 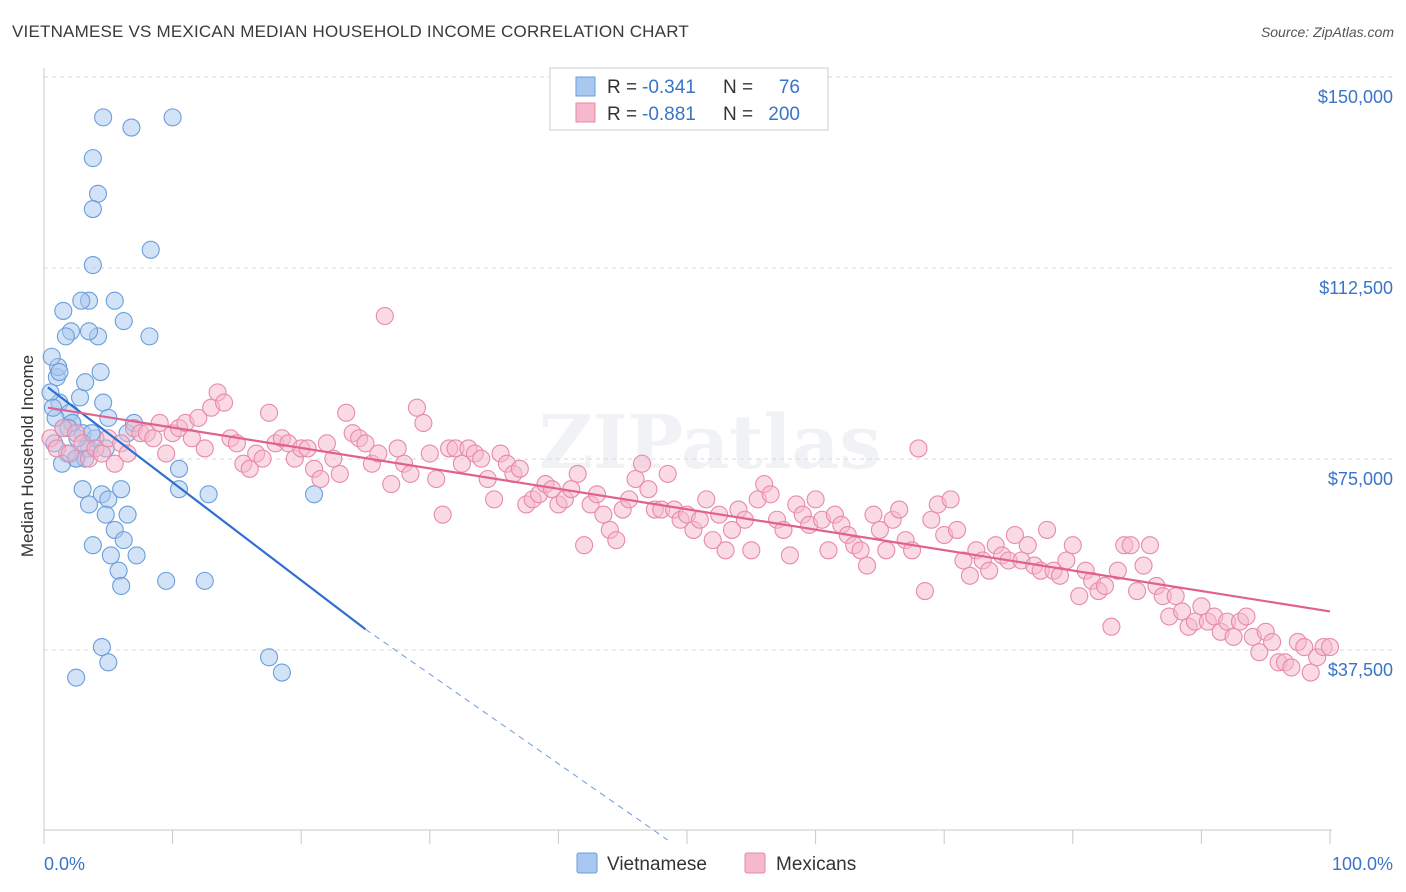 I want to click on watermark: ZIPatlas, so click(x=710, y=443).